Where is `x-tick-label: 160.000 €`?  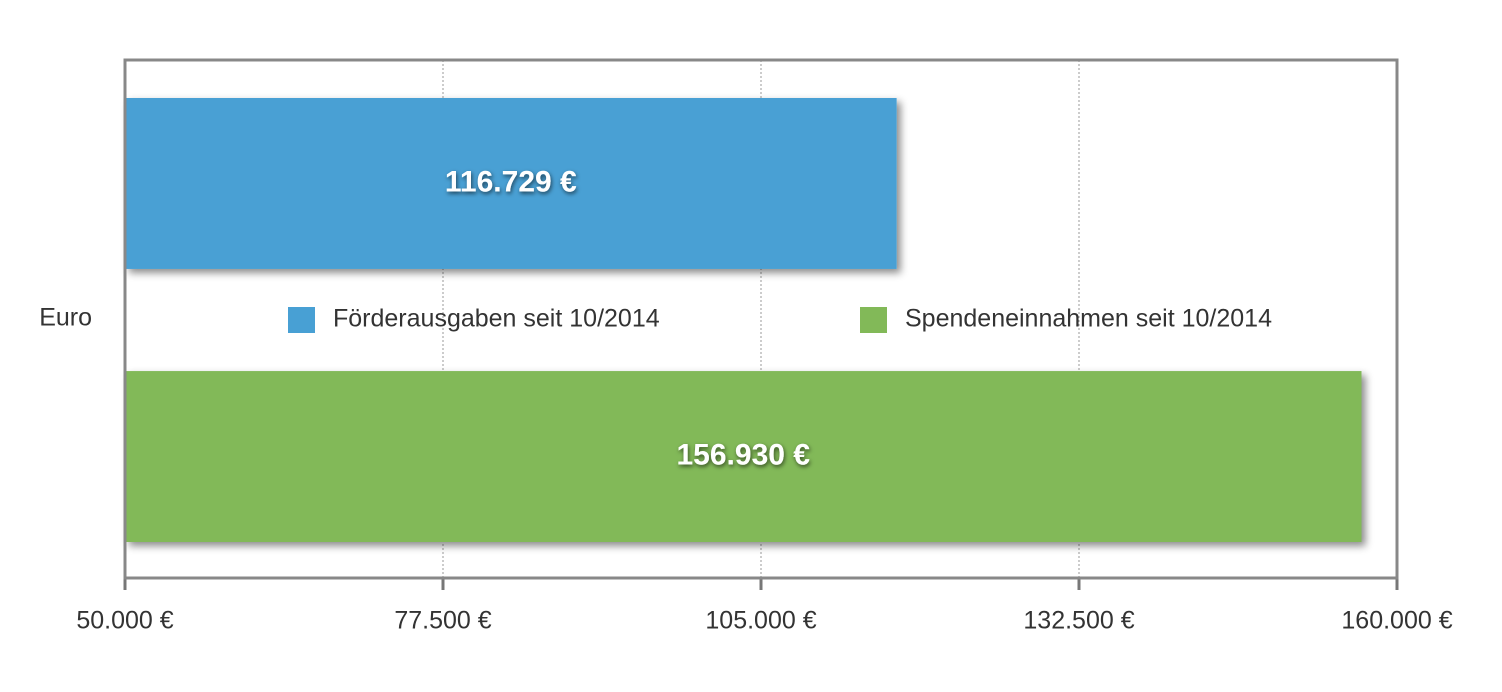
x-tick-label: 160.000 € is located at coordinates (1396, 621).